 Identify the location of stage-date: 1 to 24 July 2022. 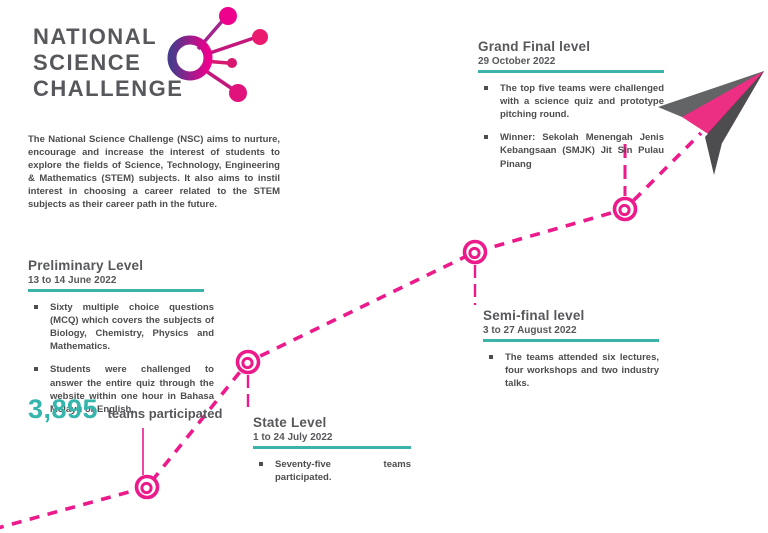
(293, 437).